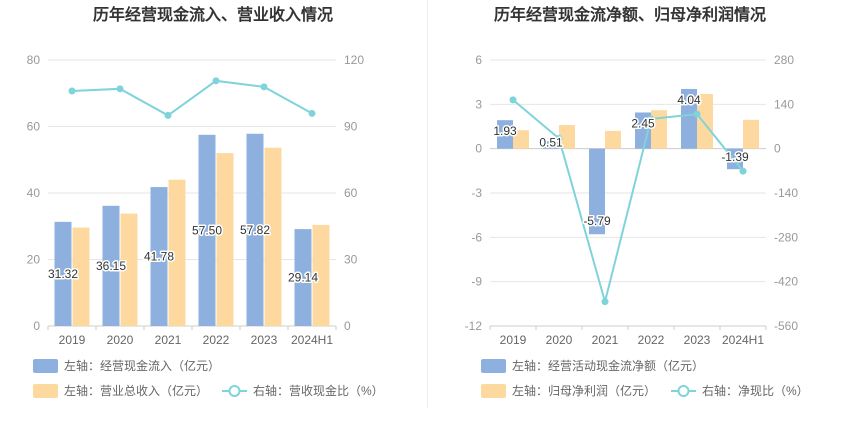 The height and width of the screenshot is (437, 850). I want to click on bar-data-label: 1.93, so click(505, 131).